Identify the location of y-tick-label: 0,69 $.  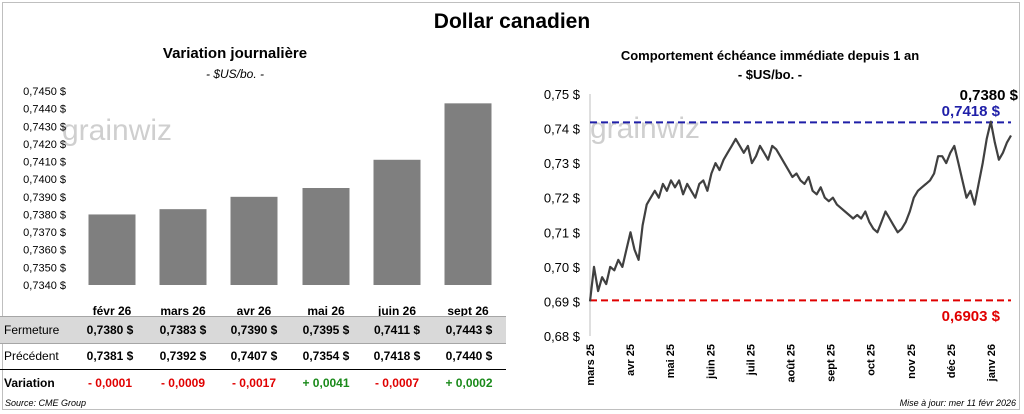
(562, 301).